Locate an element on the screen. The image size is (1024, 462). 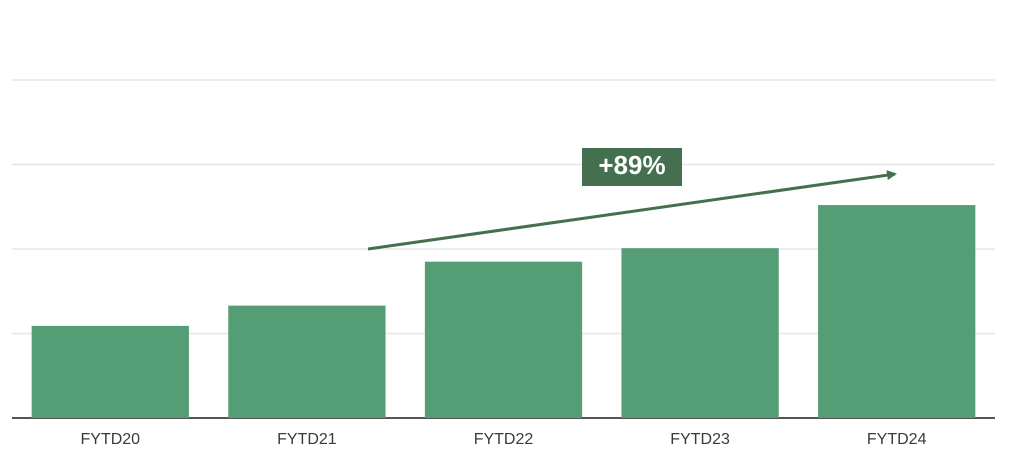
x-tick-label: FYTD23 is located at coordinates (700, 439).